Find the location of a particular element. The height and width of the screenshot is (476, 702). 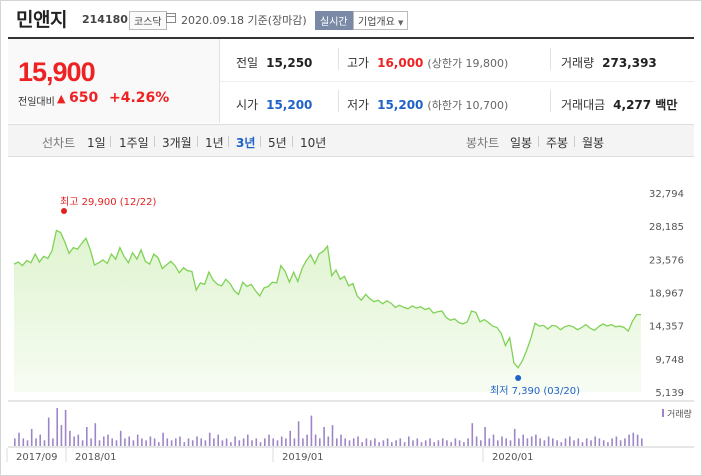

x-tick-label: 2020/01 is located at coordinates (513, 457).